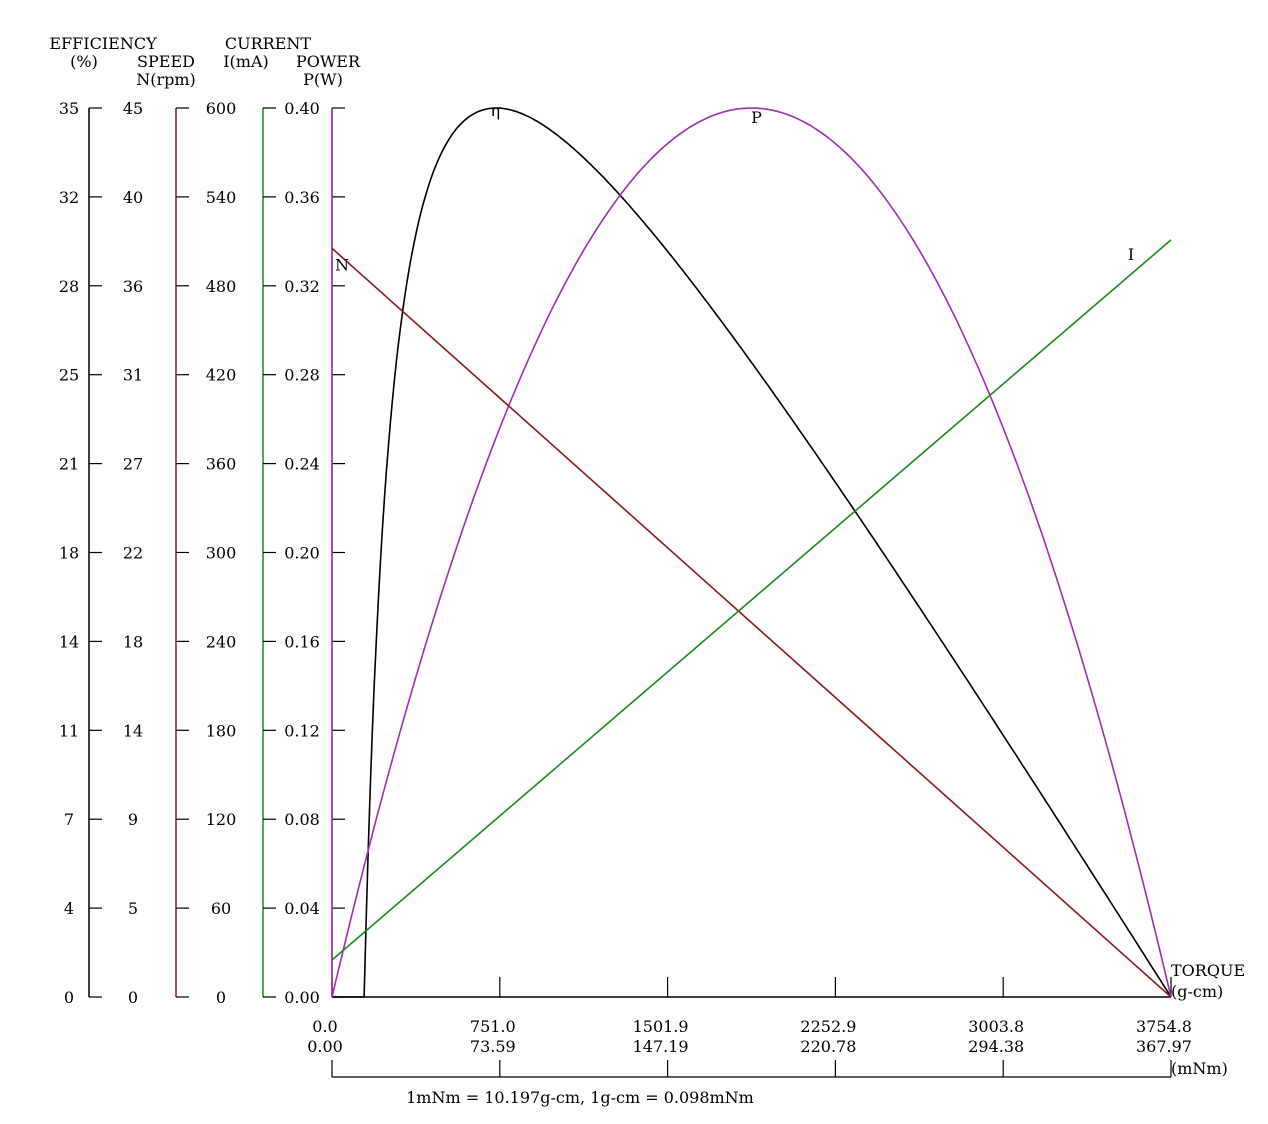 This screenshot has width=1268, height=1124. Describe the element at coordinates (69, 730) in the screenshot. I see `efficiency-tick-label: 11` at that location.